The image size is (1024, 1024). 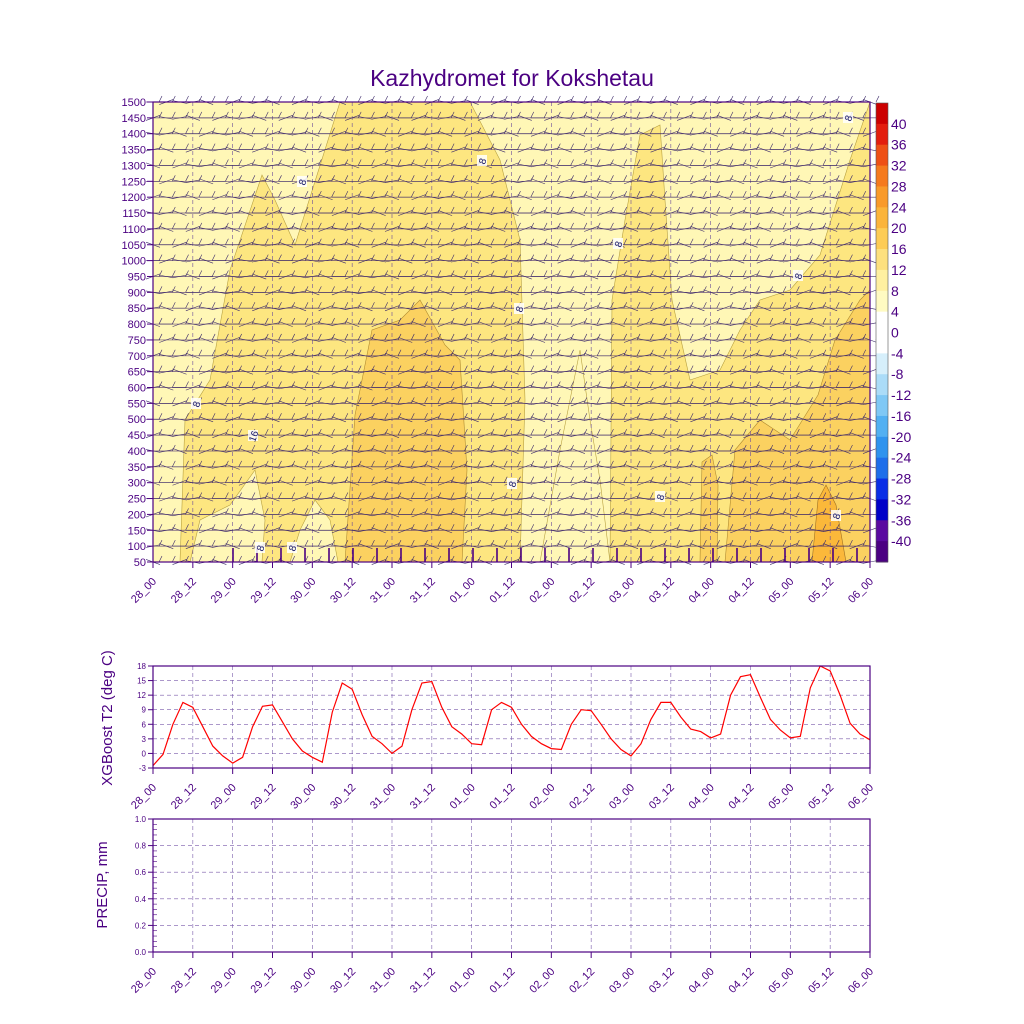 I want to click on colorbar-label: 20, so click(x=899, y=228).